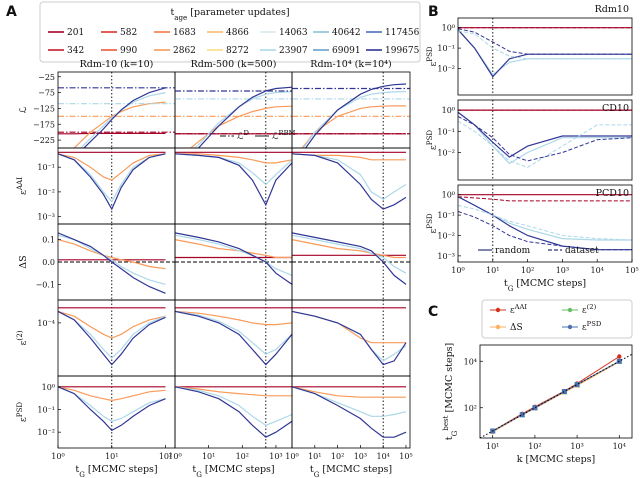 This screenshot has height=478, width=640. I want to click on y-axis-label-part: G, so click(454, 433).